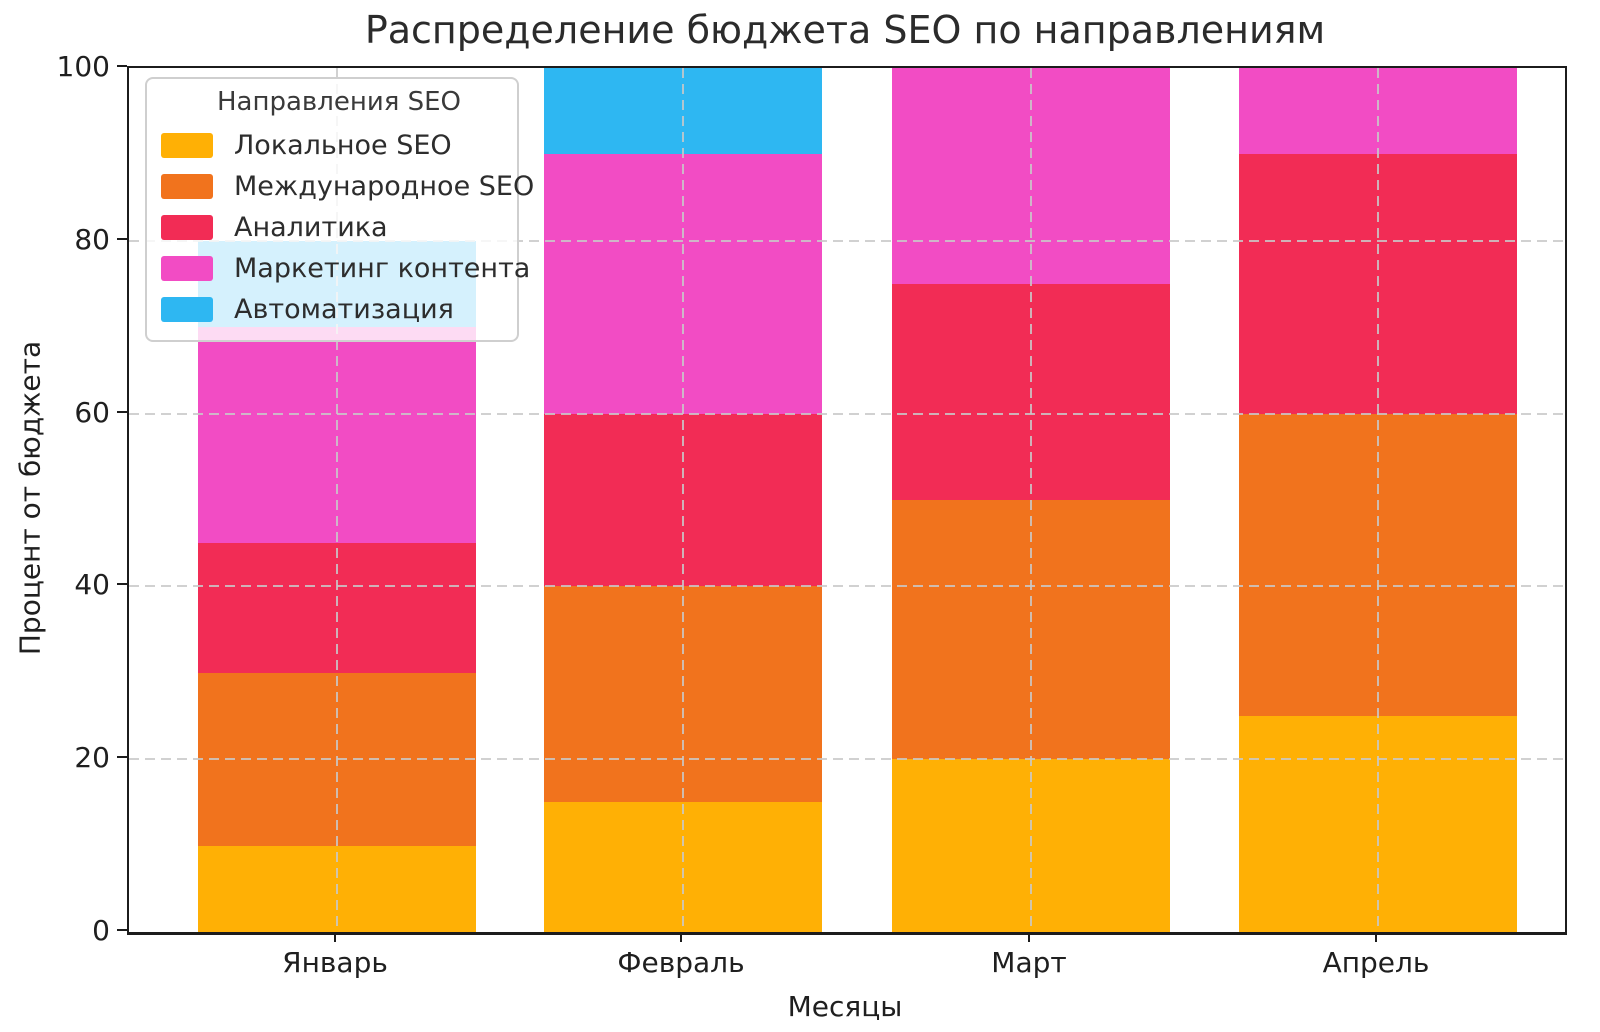  Describe the element at coordinates (92, 585) in the screenshot. I see `y-tick-label: 40` at that location.